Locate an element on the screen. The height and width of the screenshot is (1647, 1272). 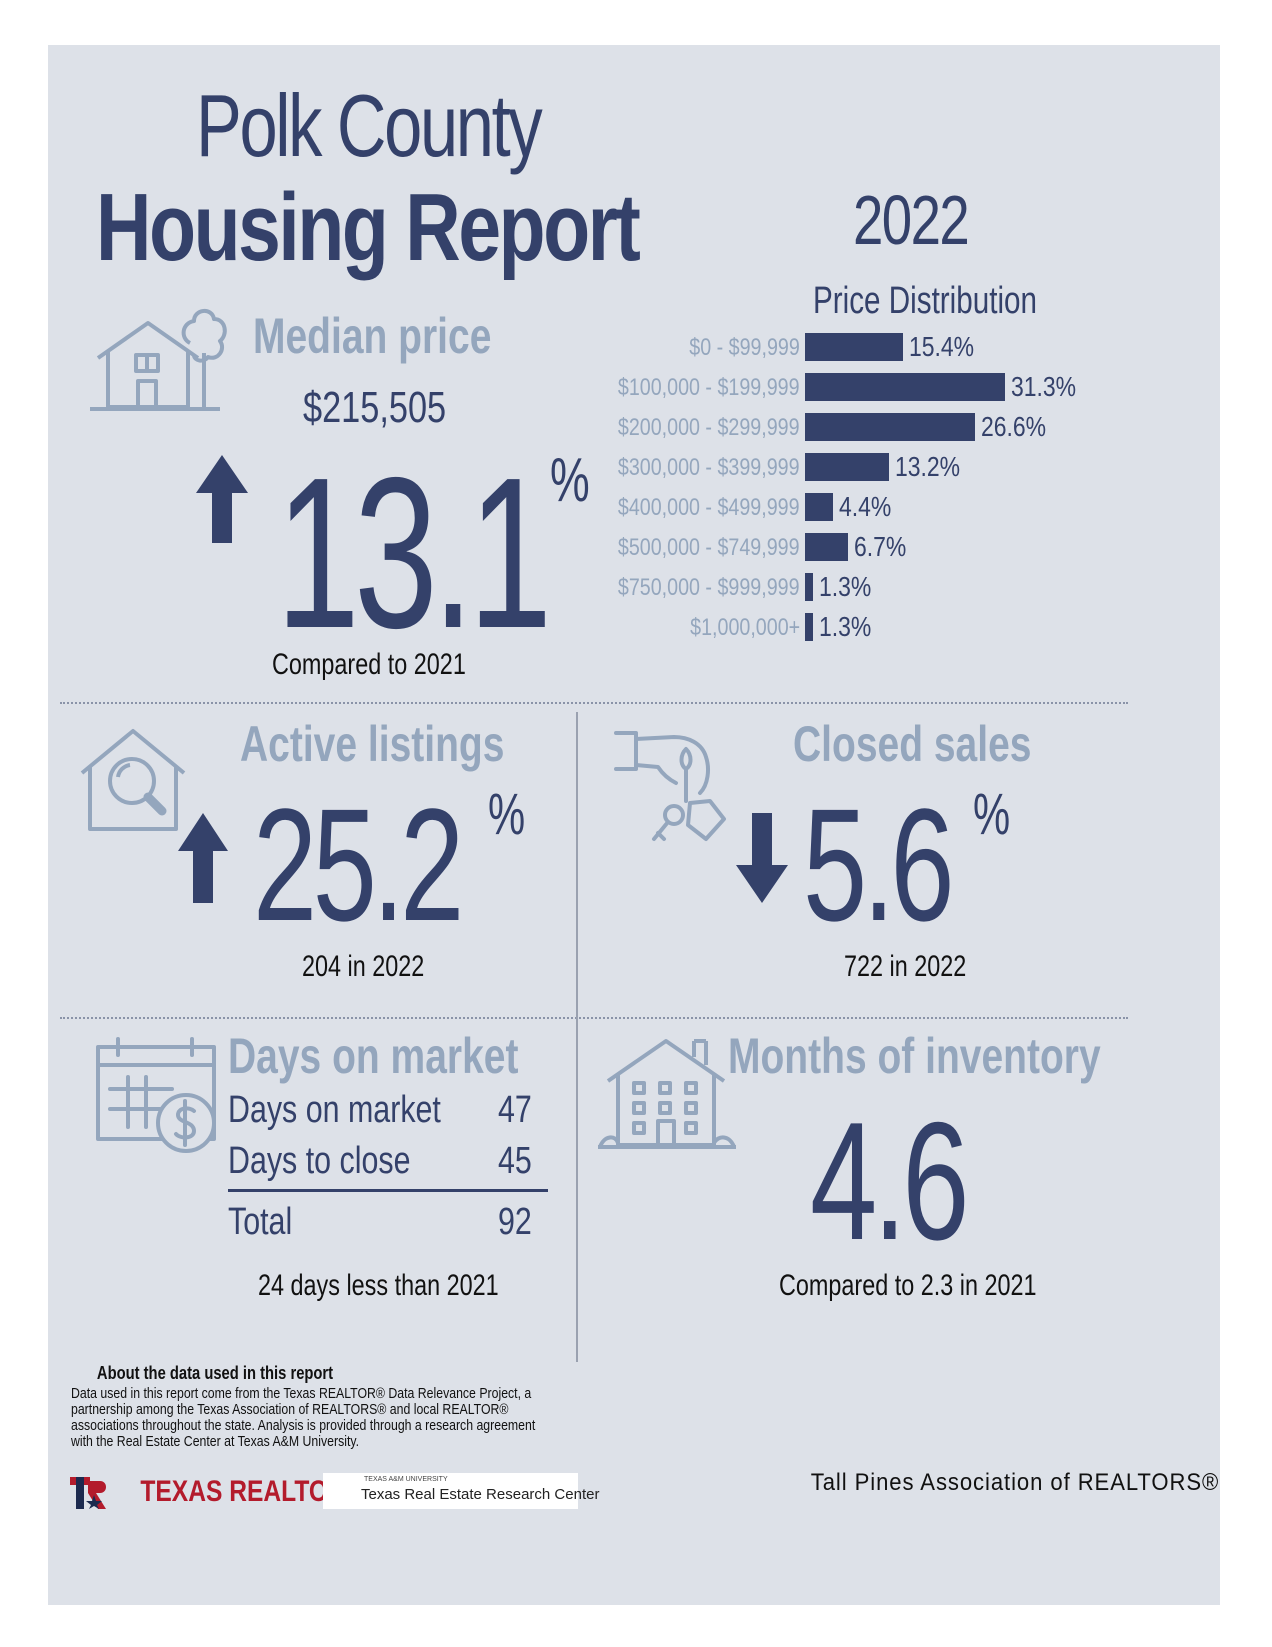
house-search-icon is located at coordinates (133, 780).